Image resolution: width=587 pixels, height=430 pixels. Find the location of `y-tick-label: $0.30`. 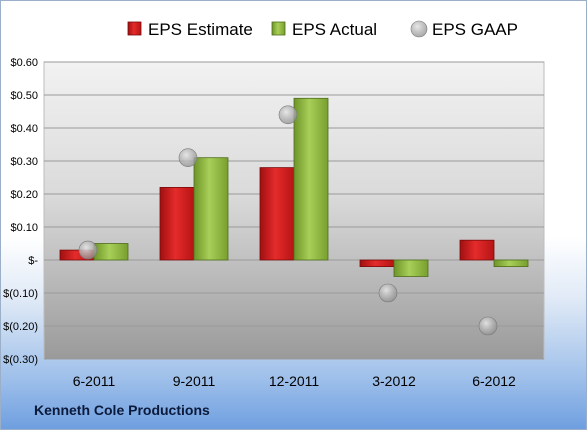

y-tick-label: $0.30 is located at coordinates (24, 162).